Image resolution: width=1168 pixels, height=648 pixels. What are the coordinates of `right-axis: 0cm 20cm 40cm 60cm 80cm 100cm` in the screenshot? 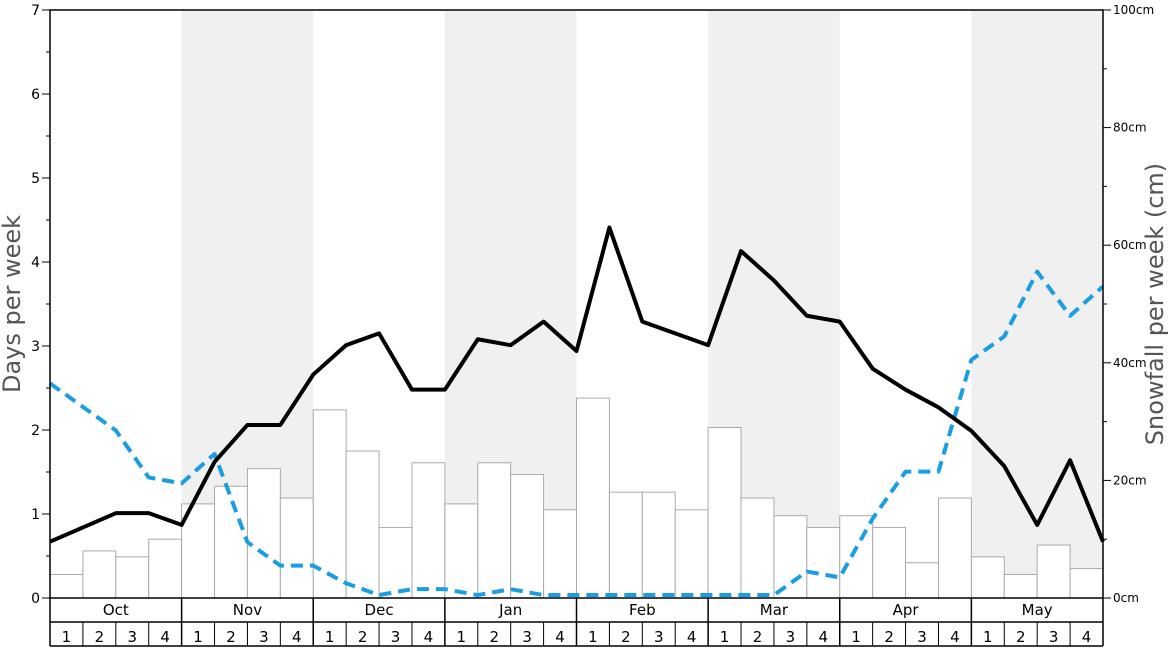 It's located at (1128, 304).